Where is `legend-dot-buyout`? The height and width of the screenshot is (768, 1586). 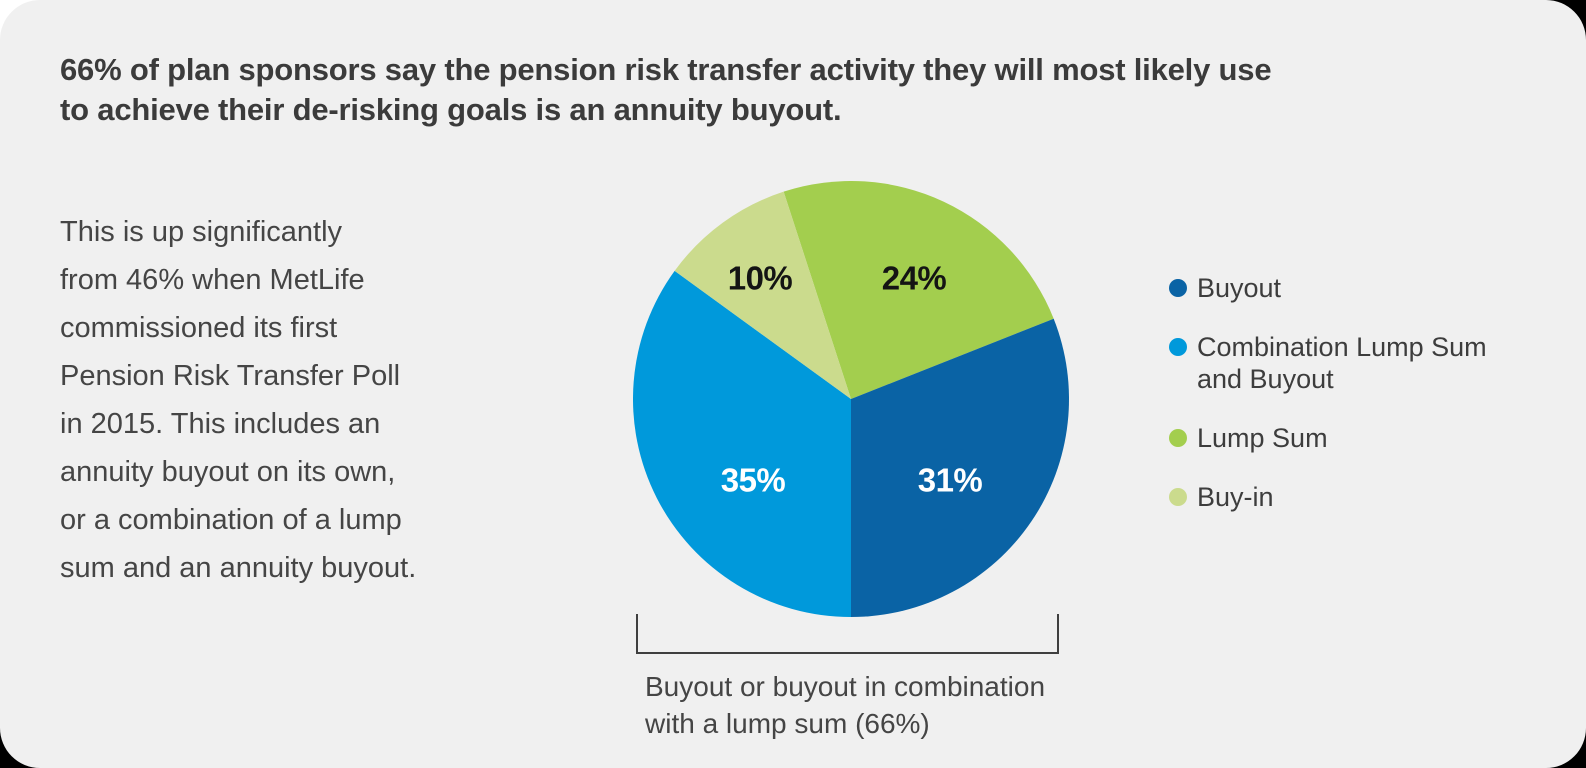 legend-dot-buyout is located at coordinates (1178, 288).